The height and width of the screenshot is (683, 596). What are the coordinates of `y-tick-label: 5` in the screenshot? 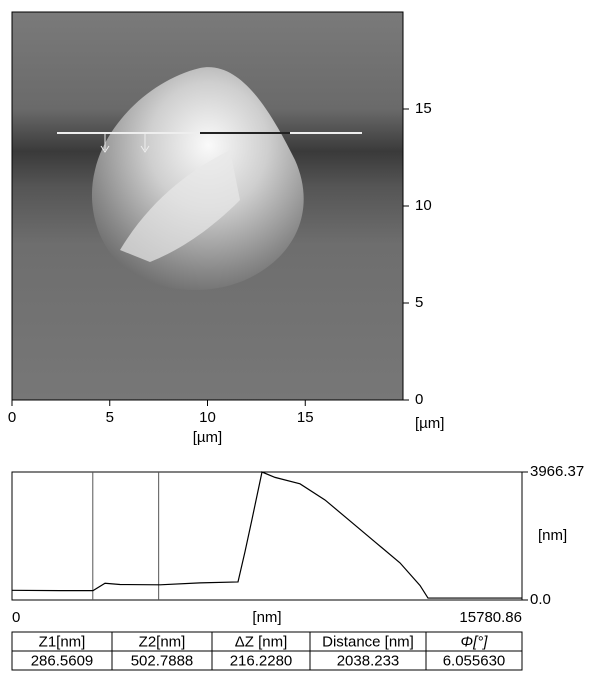 It's located at (419, 302).